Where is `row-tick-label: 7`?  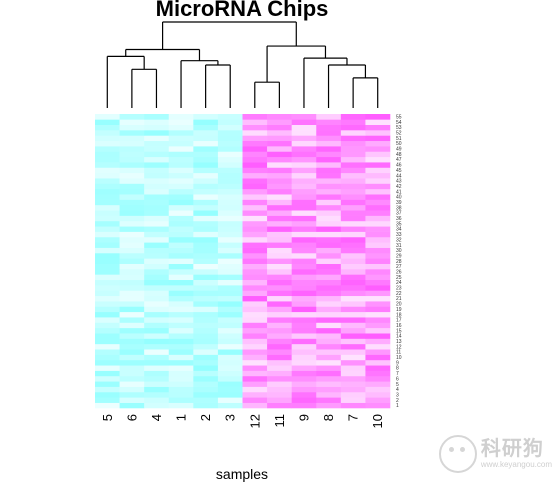
row-tick-label: 7 is located at coordinates (397, 374).